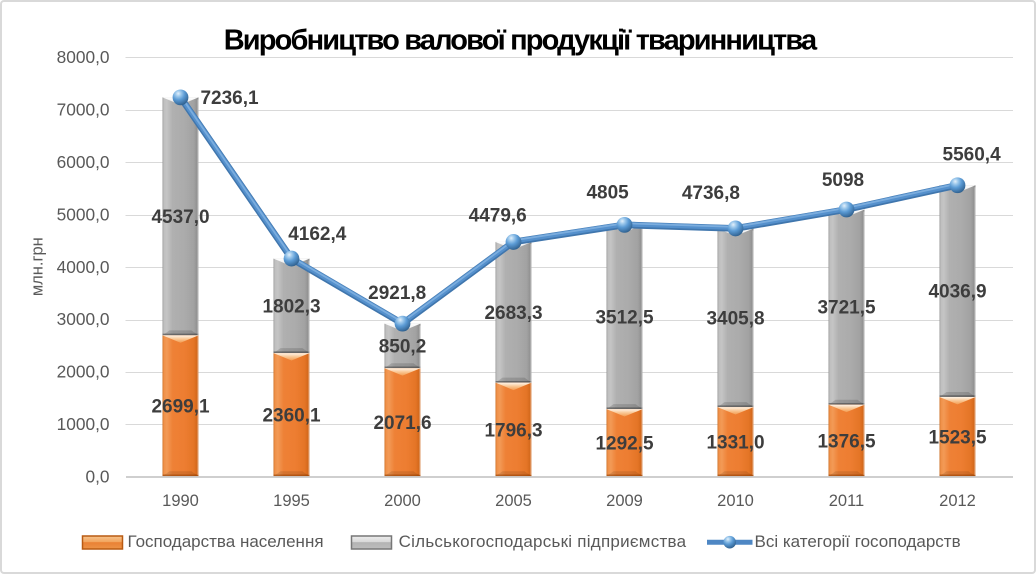  I want to click on svg-text: 4162,4, so click(317, 234).